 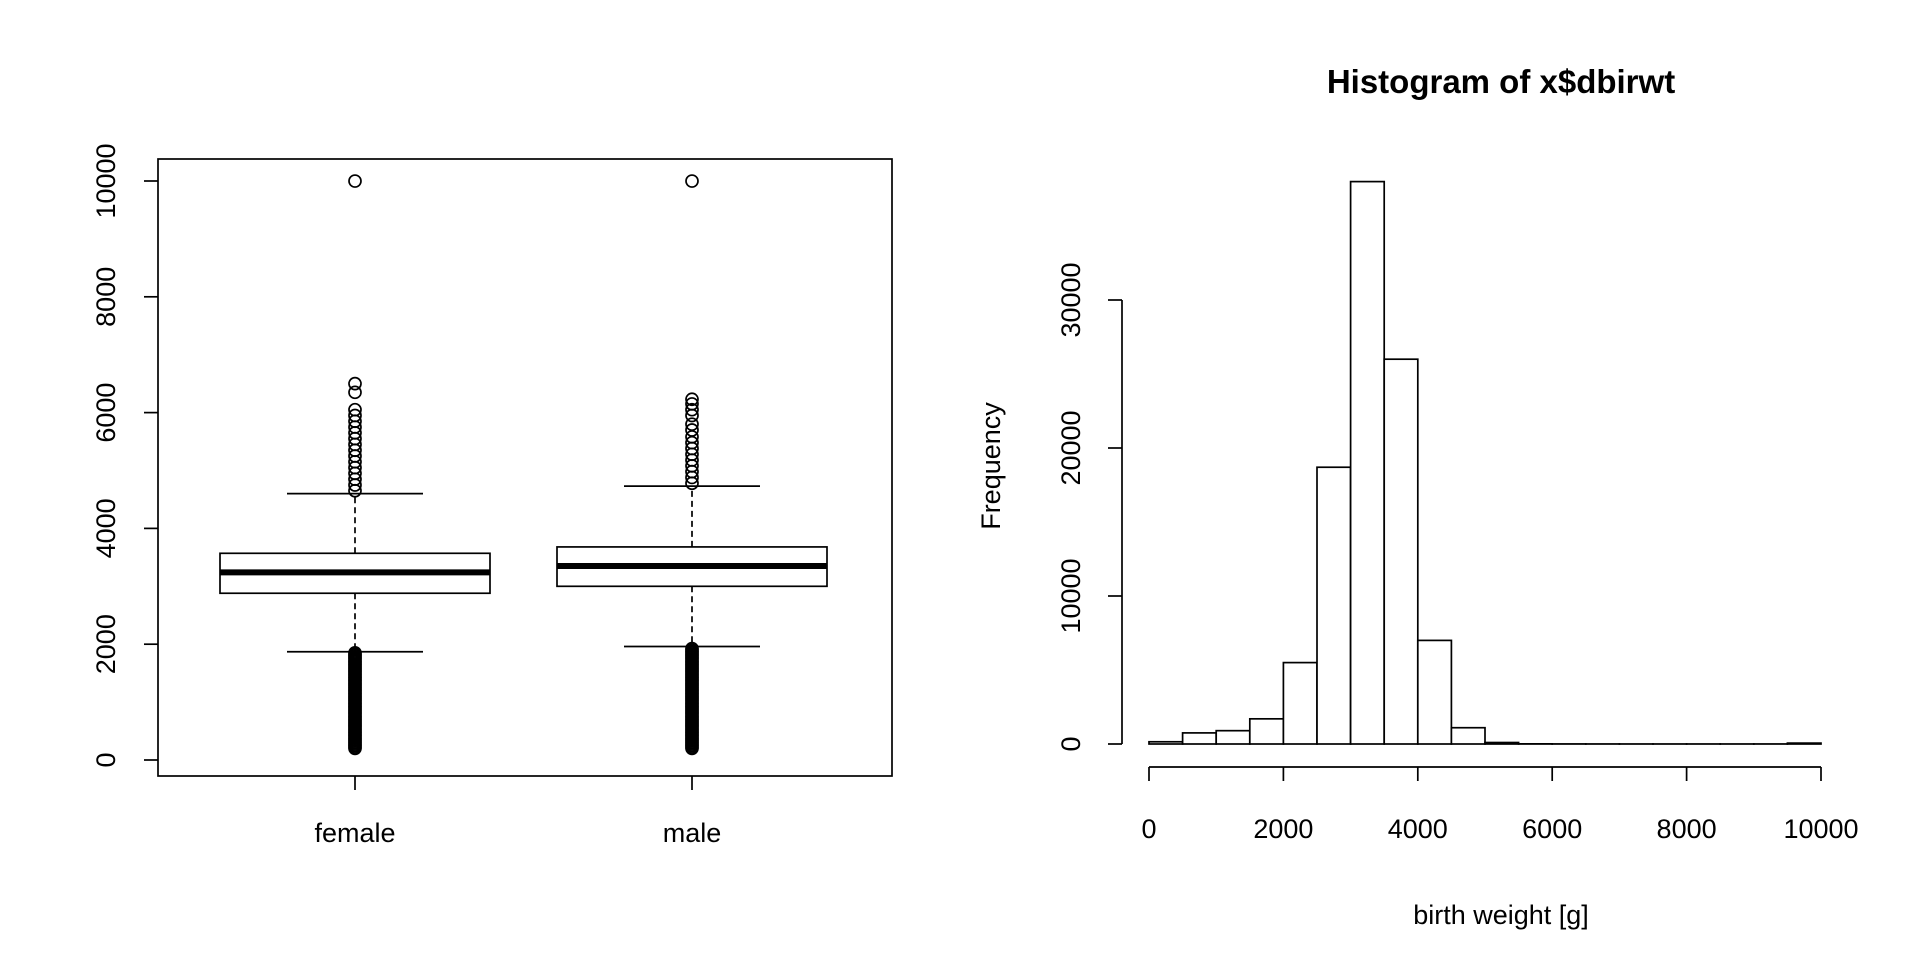 I want to click on histogram-x-axis: 0 2000 4000 6000 8000 10000, so click(x=1500, y=805).